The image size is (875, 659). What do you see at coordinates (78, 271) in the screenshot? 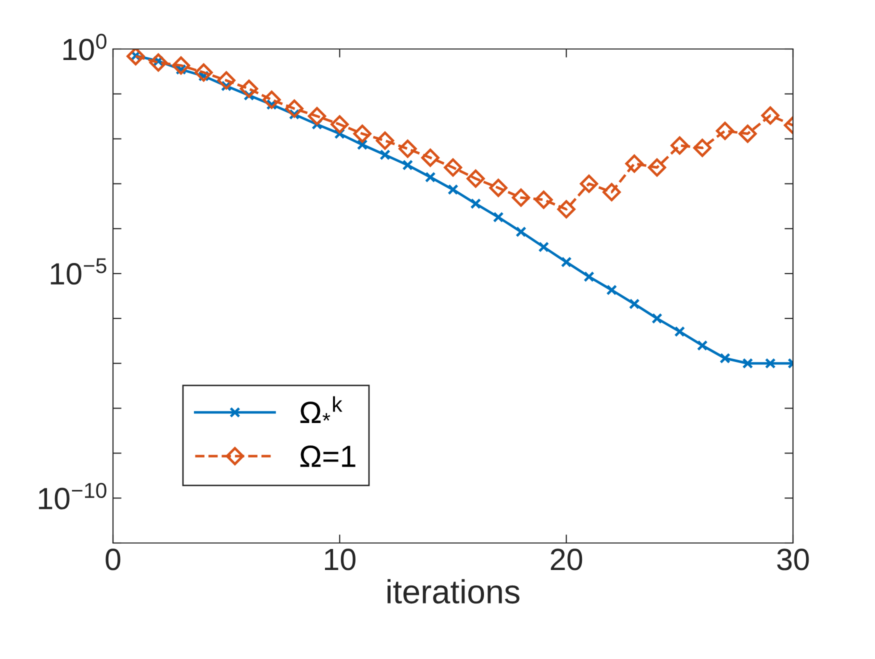
I see `y-tick-label: 10$^{−5}$` at bounding box center [78, 271].